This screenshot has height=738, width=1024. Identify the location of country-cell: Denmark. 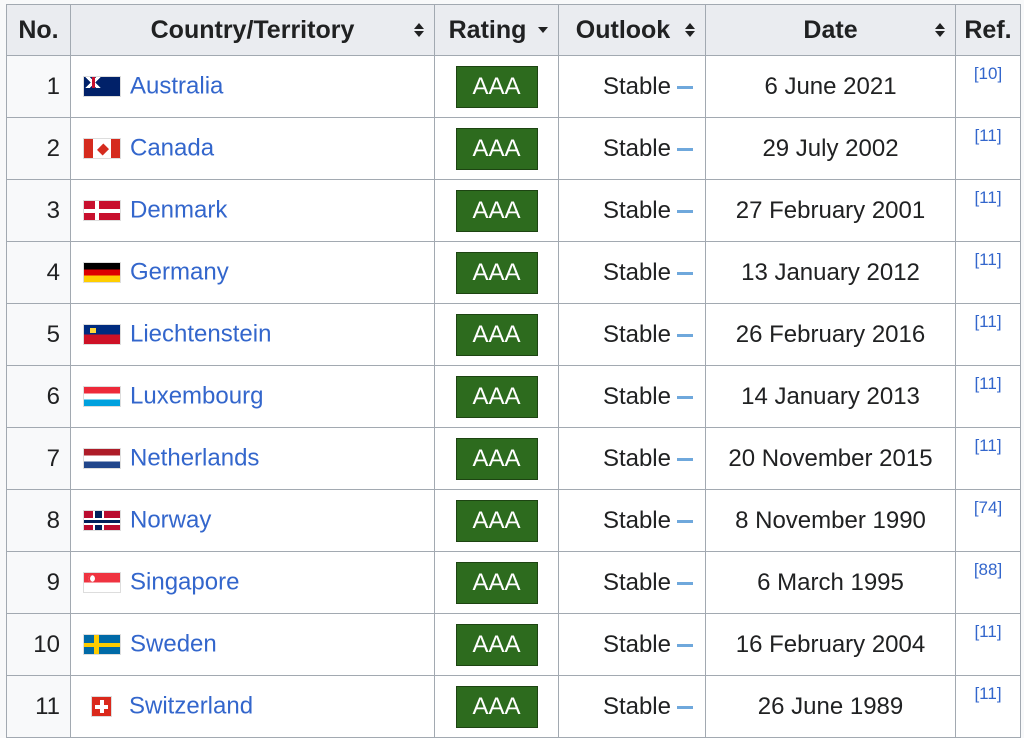
(252, 210).